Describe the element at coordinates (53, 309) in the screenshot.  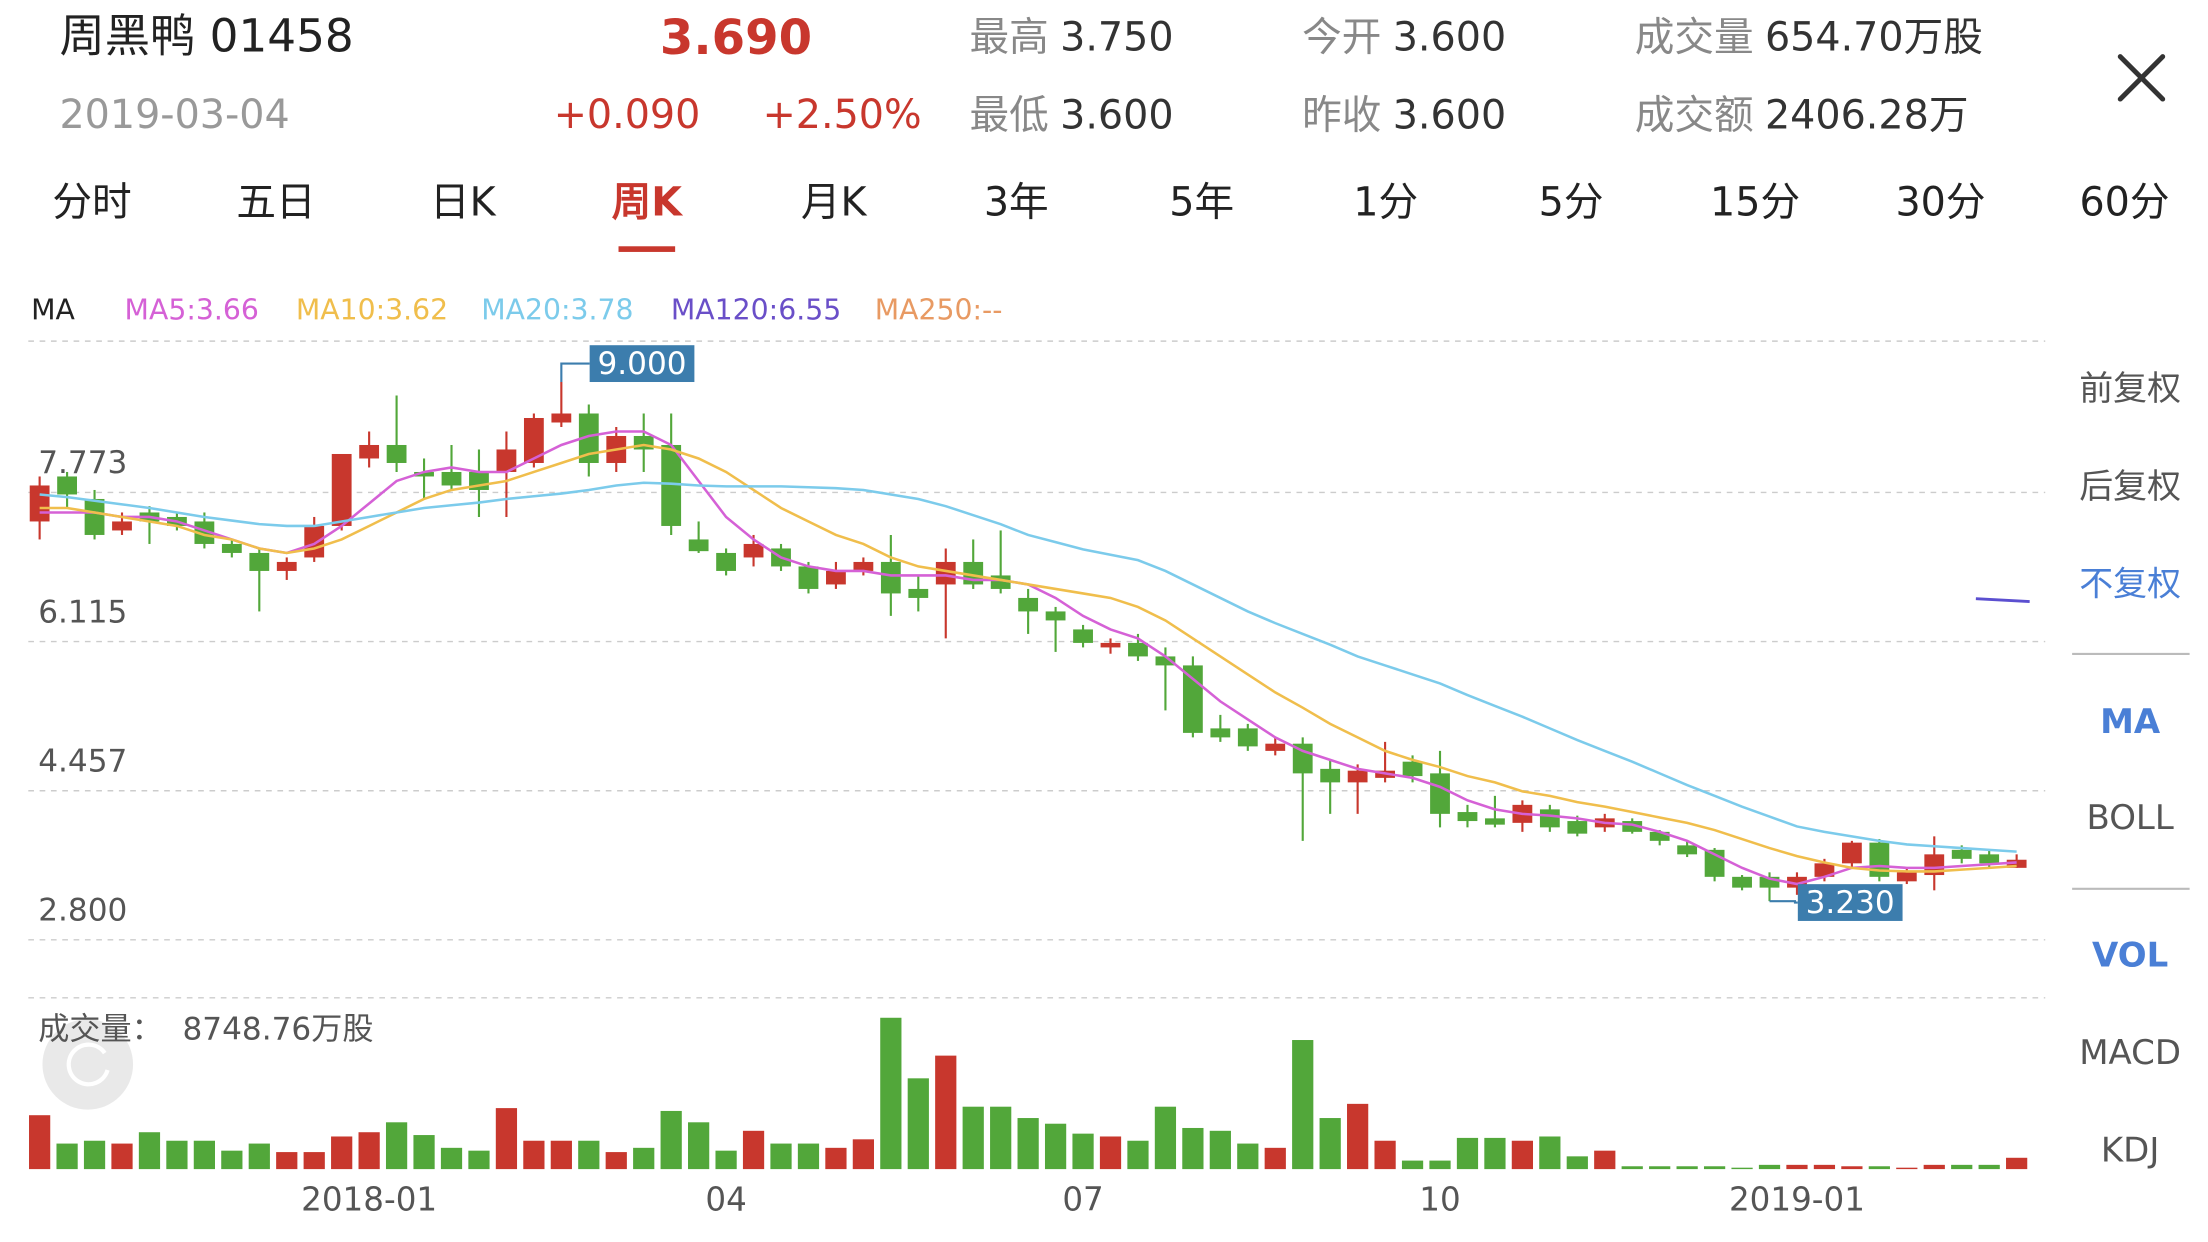
I see `legend-title: MA` at that location.